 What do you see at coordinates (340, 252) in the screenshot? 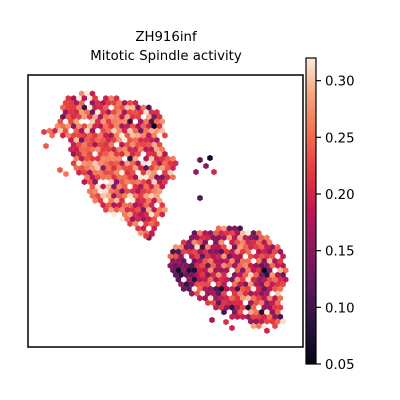
I see `colorbar-tick-label: 0.15` at bounding box center [340, 252].